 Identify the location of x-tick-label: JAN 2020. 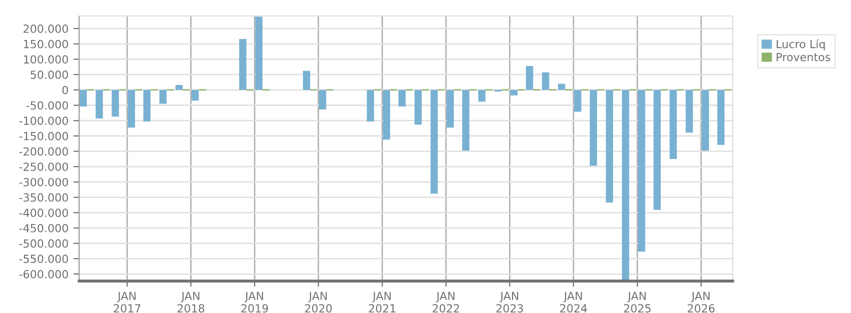
(318, 302).